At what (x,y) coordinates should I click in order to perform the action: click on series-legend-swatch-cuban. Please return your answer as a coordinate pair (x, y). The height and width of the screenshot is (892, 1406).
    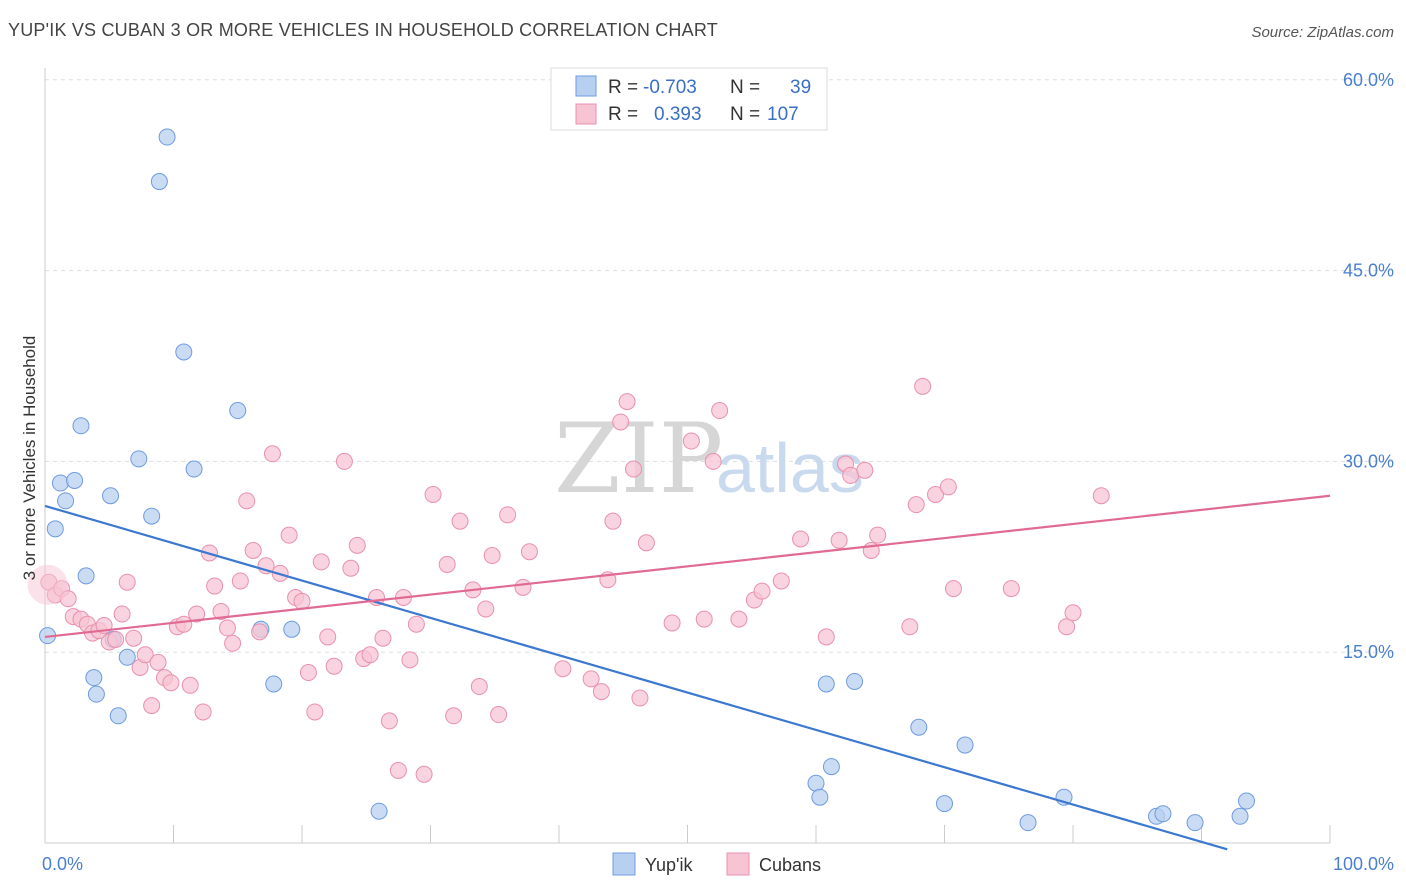
    Looking at the image, I should click on (738, 864).